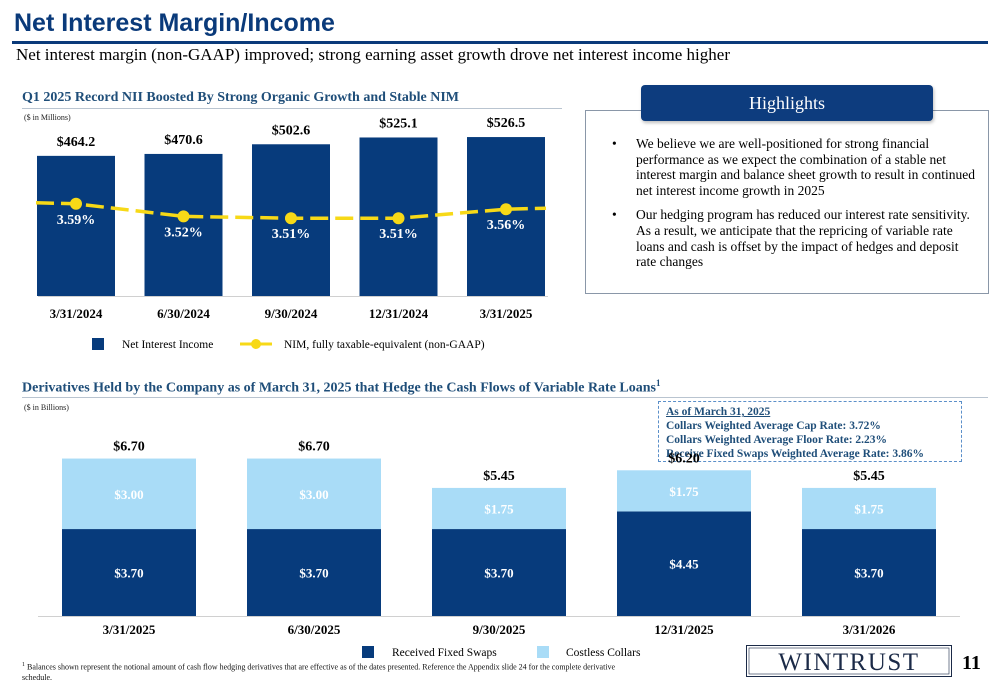 Image resolution: width=1000 pixels, height=685 pixels. What do you see at coordinates (603, 653) in the screenshot?
I see `legend-label-collars: Costless Collars` at bounding box center [603, 653].